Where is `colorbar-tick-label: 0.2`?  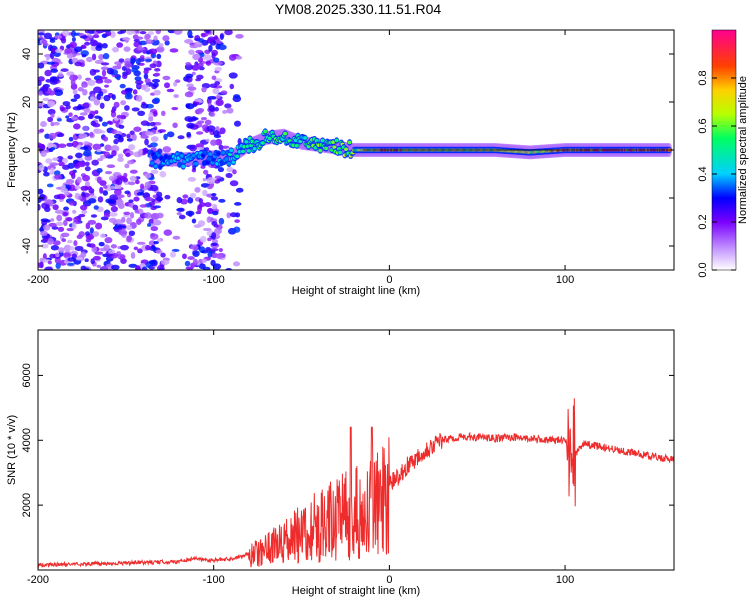
colorbar-tick-label: 0.2 is located at coordinates (703, 221).